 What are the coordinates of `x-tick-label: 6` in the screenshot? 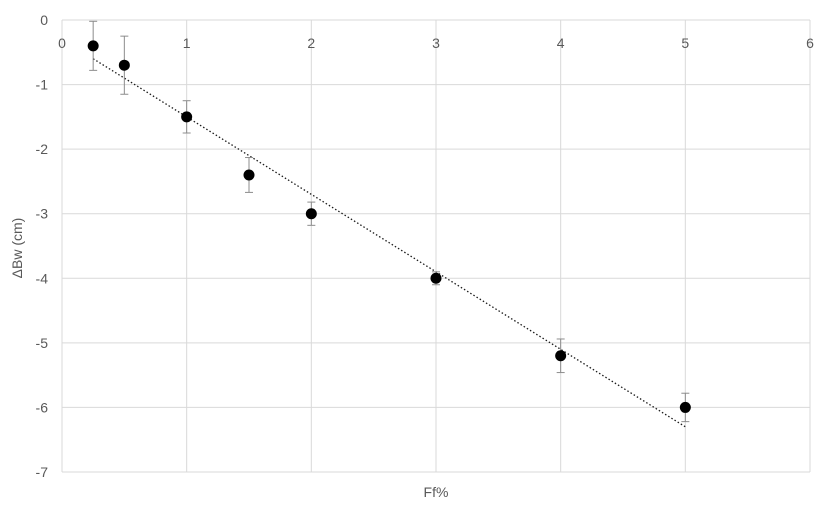 It's located at (810, 43).